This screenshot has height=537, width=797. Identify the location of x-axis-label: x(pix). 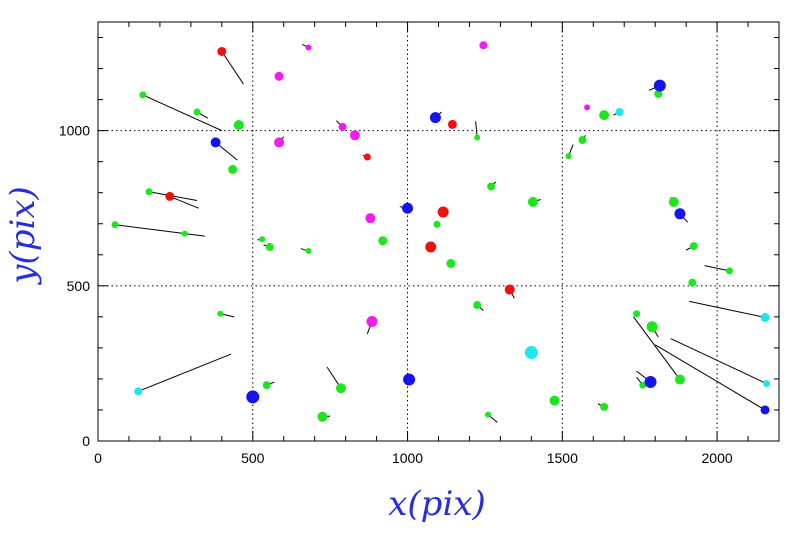
(437, 504).